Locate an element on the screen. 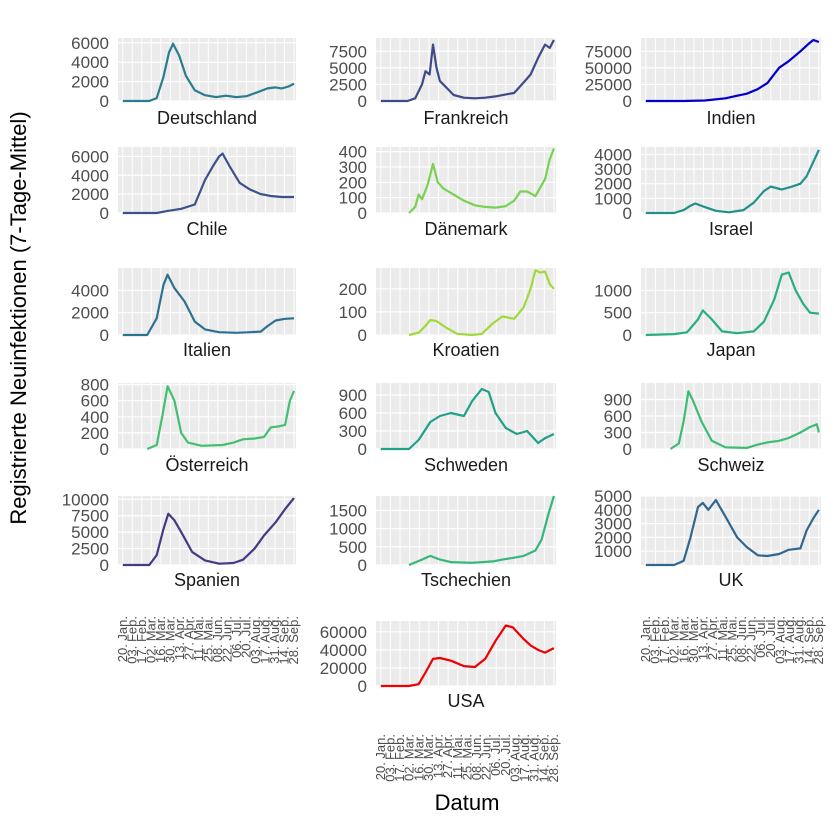  panel-japan-line is located at coordinates (732, 304).